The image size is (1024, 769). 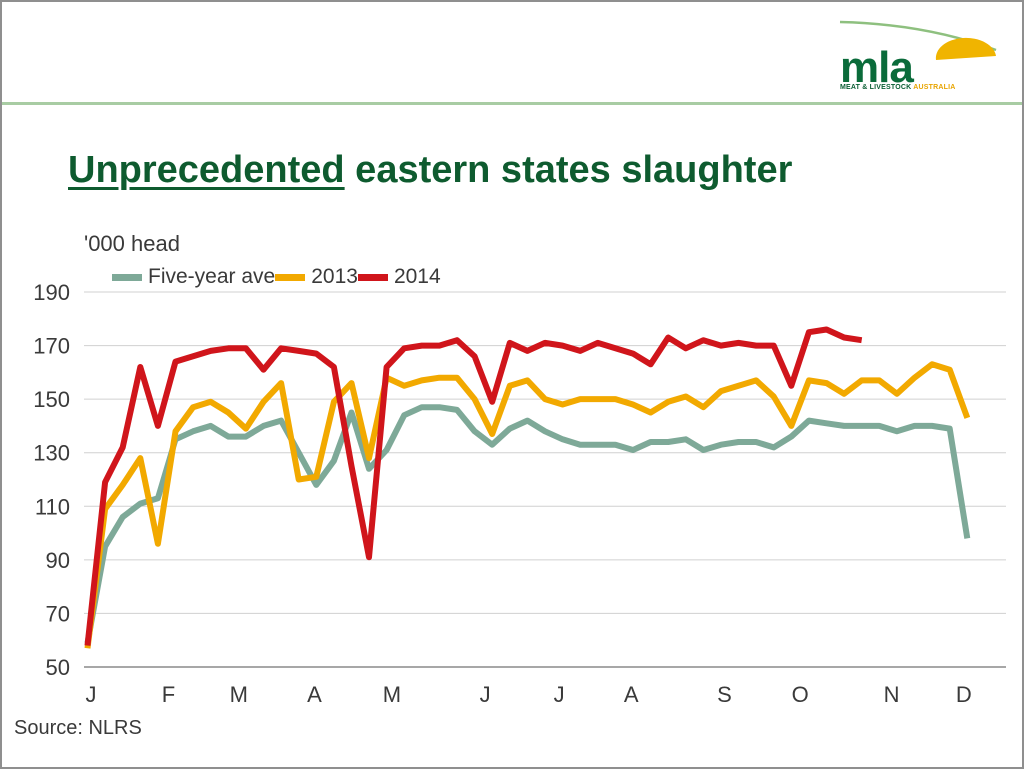 I want to click on legend-item-2: 2014, so click(x=399, y=277).